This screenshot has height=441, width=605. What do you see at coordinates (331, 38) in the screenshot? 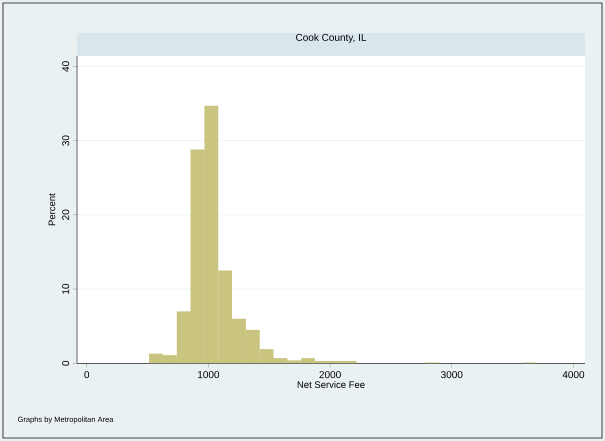
I see `chart-title: Cook County, IL` at bounding box center [331, 38].